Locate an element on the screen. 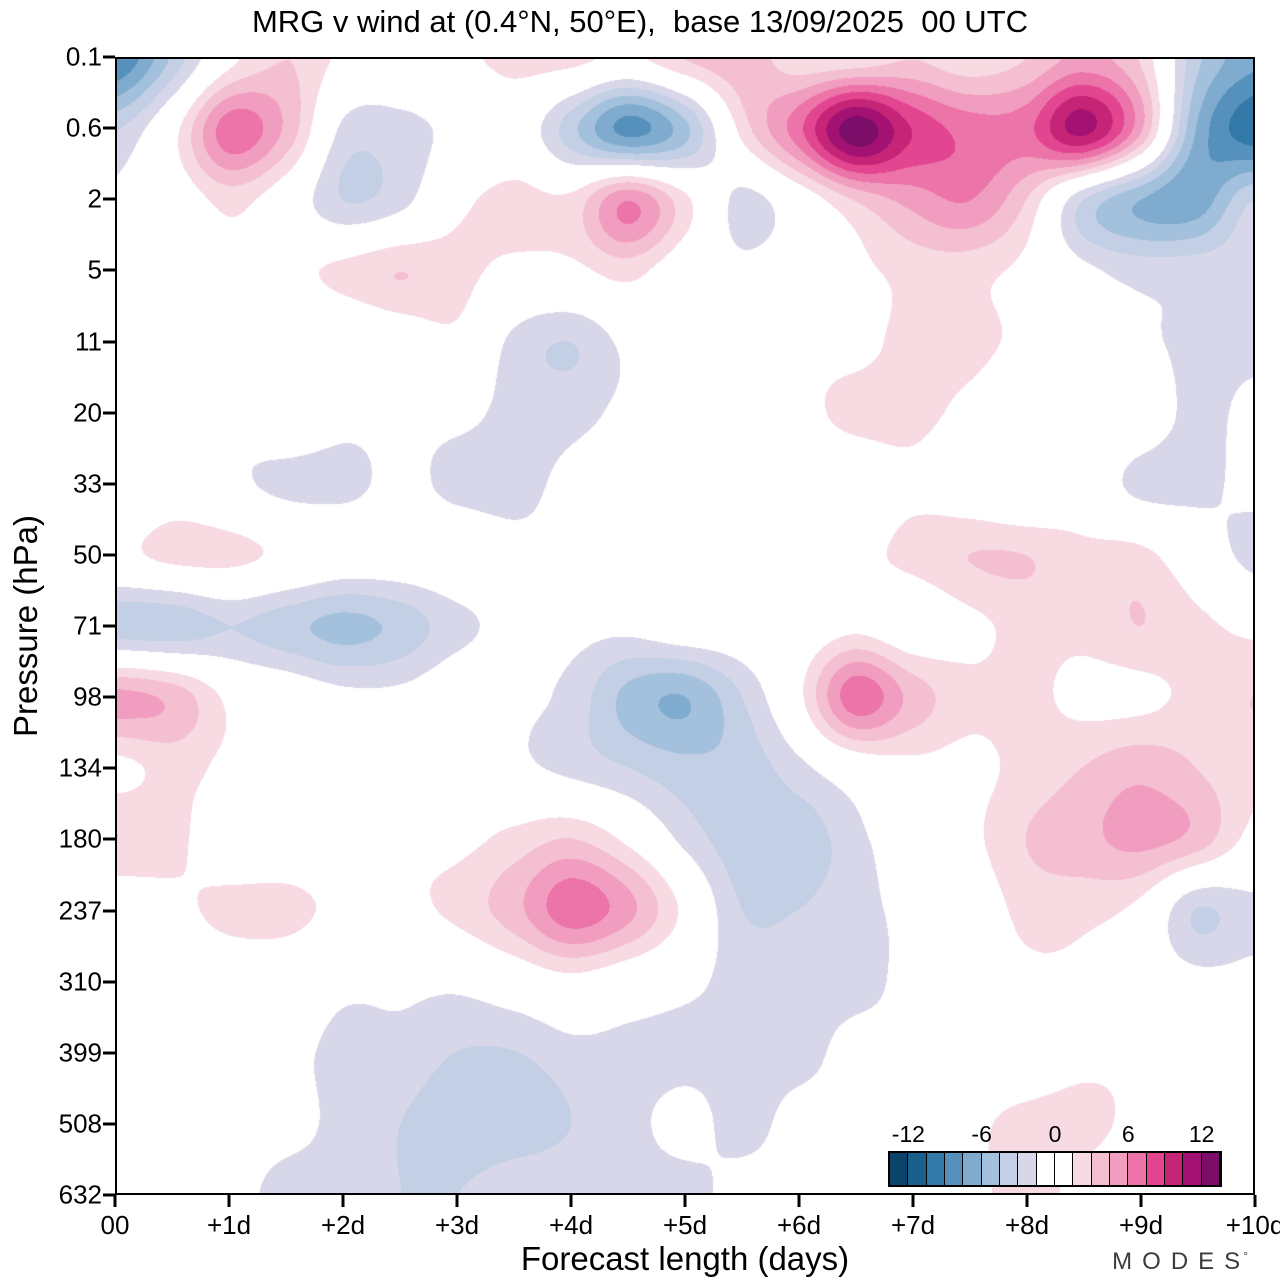  y-axis-label: Pressure (hPa) is located at coordinates (25, 626).